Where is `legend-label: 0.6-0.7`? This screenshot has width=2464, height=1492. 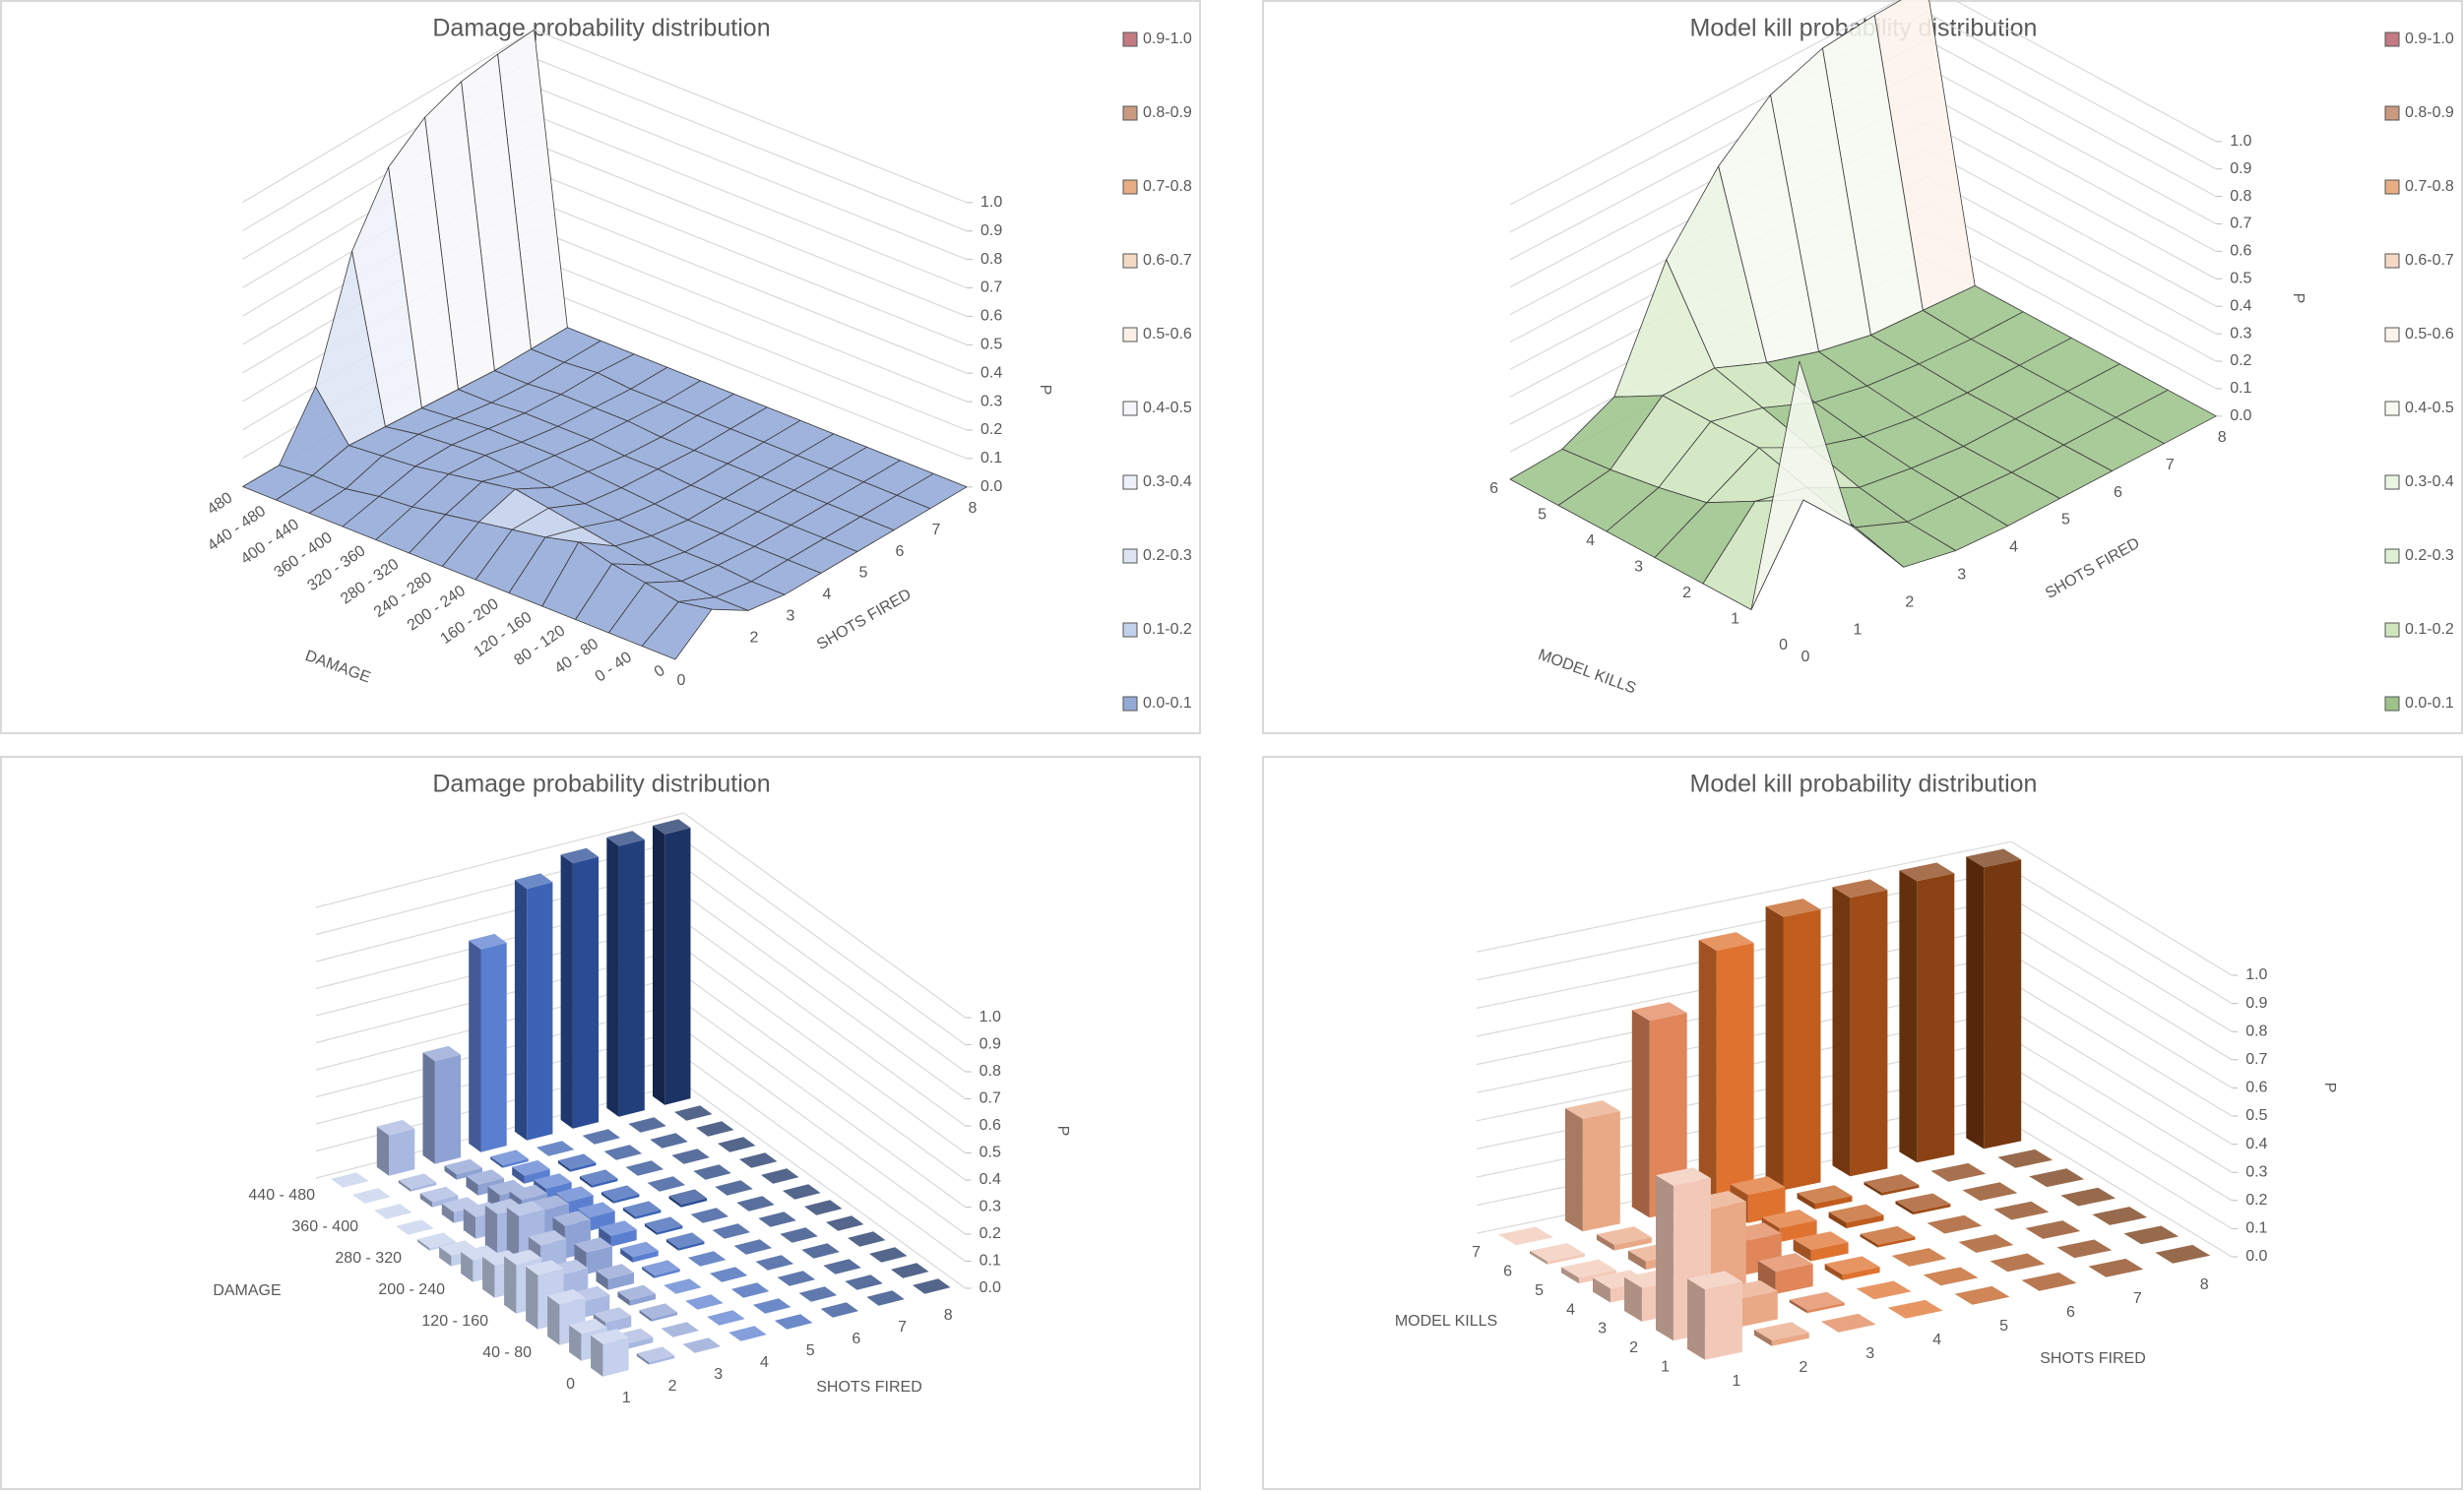 legend-label: 0.6-0.7 is located at coordinates (1167, 260).